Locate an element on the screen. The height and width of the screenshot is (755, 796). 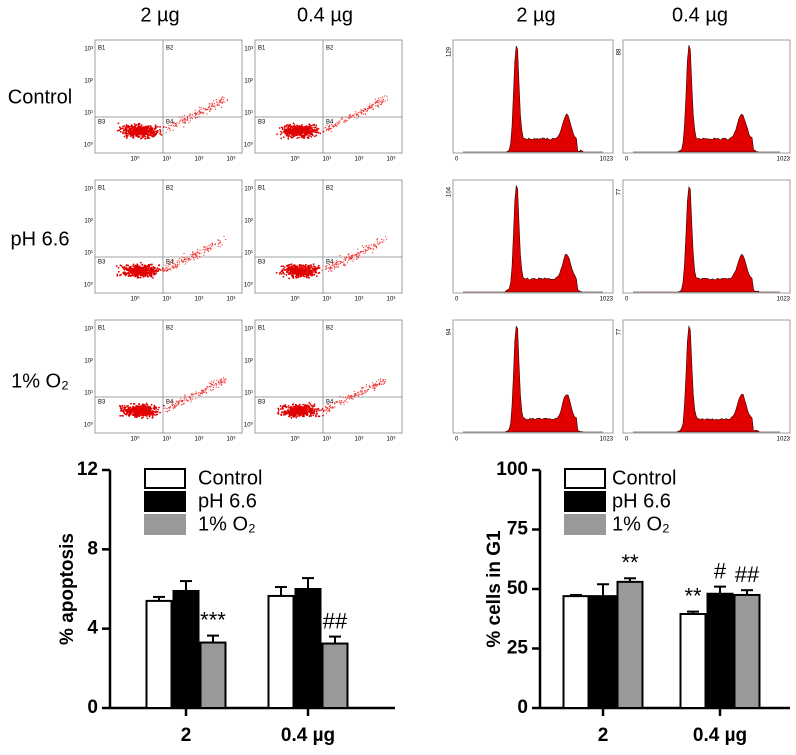
scatter-panel is located at coordinates (328, 96).